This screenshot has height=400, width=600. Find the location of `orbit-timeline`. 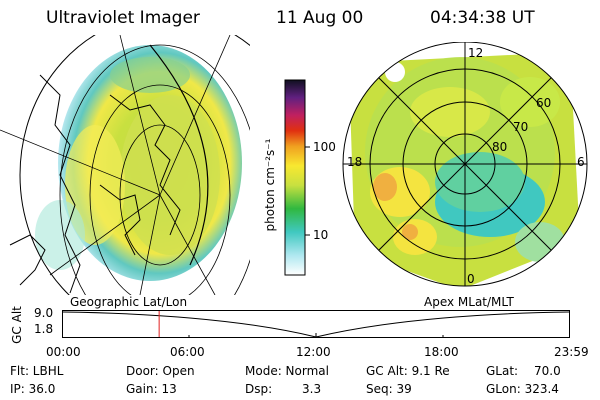

orbit-timeline is located at coordinates (316, 324).